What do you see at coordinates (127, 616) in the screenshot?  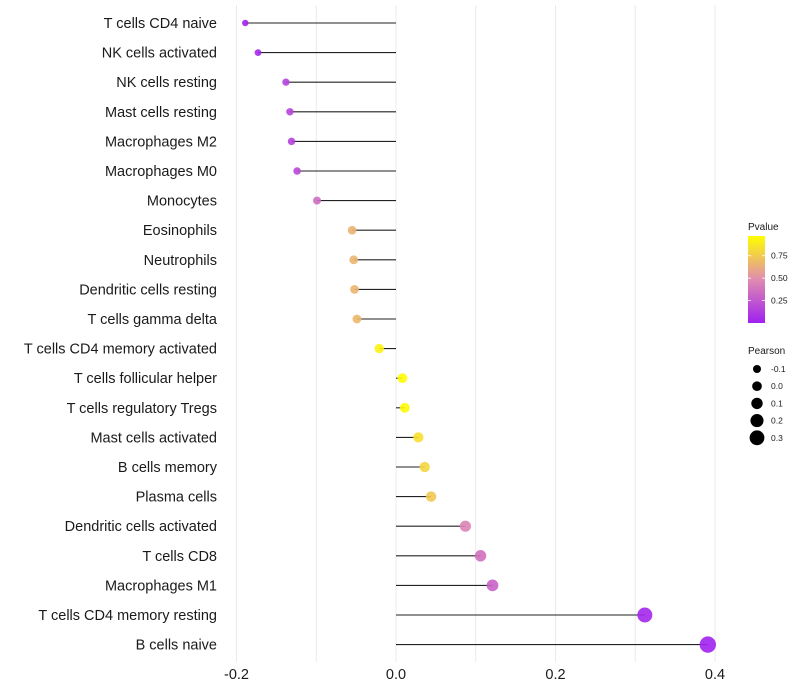 I see `y-tick-label: T cells CD4 memory resting` at bounding box center [127, 616].